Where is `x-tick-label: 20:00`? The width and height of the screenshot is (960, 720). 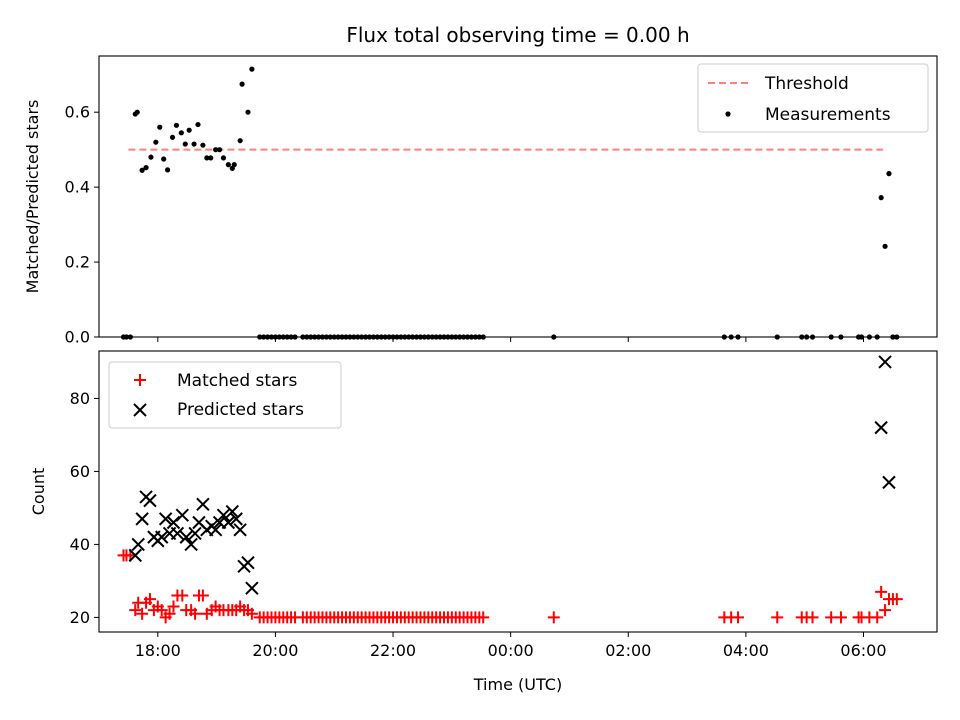
x-tick-label: 20:00 is located at coordinates (275, 650).